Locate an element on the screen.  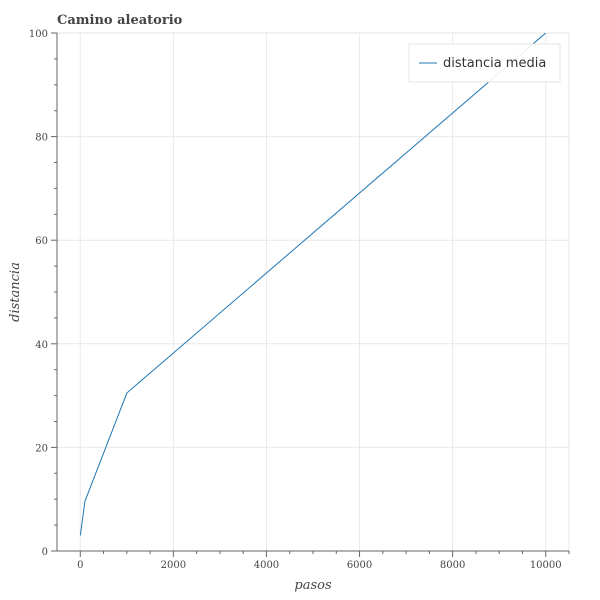
legend: distancia media is located at coordinates (484, 63).